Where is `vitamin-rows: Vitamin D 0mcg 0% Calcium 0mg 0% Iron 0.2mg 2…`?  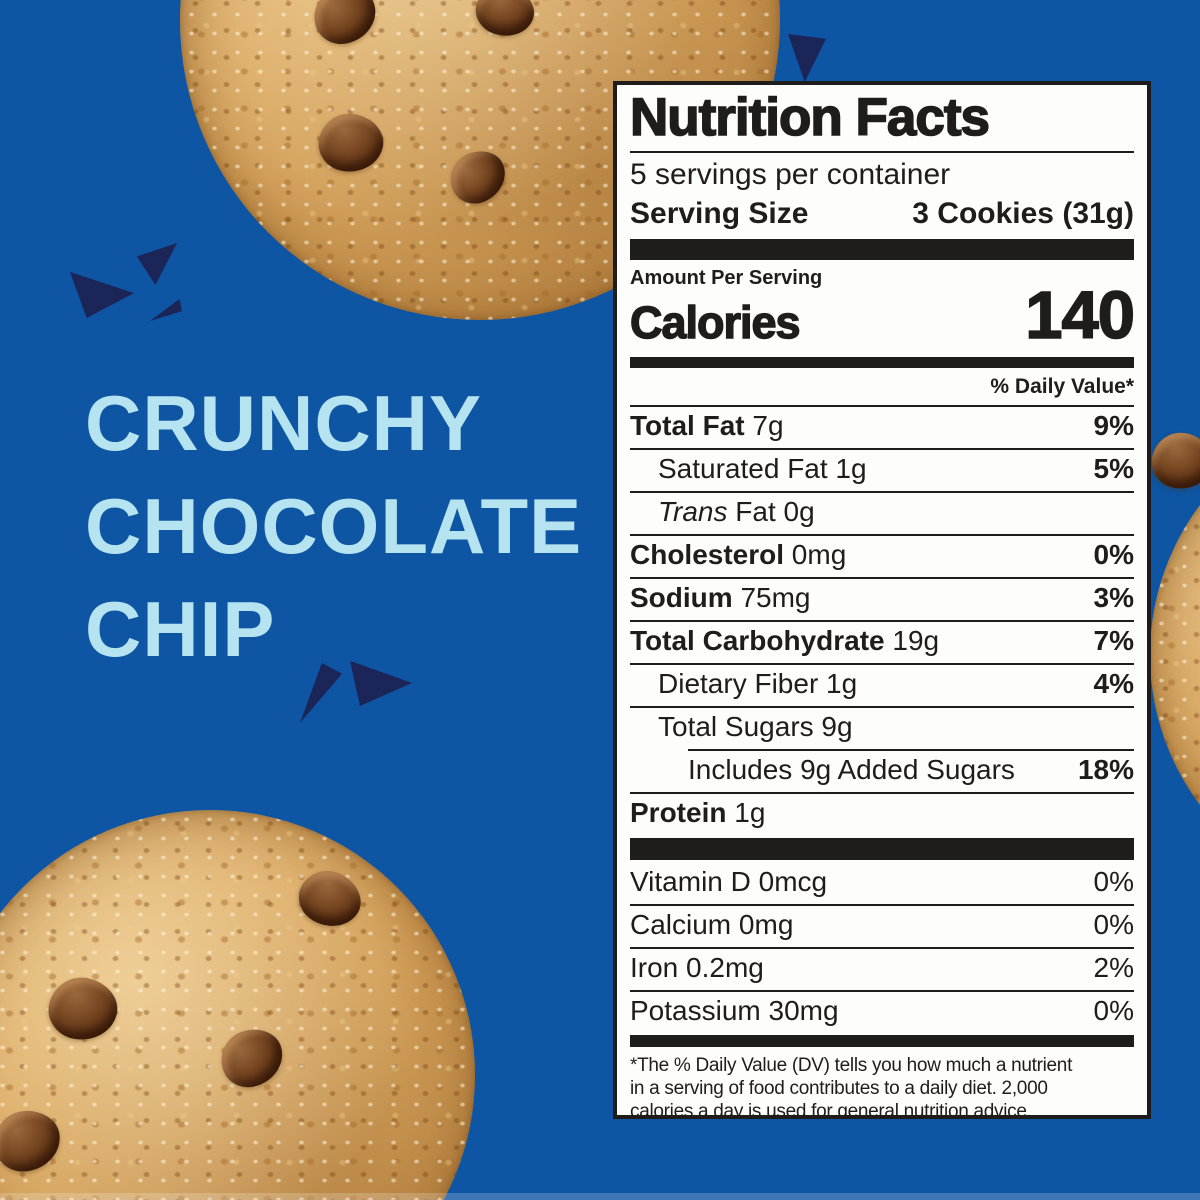
vitamin-rows: Vitamin D 0mcg 0% Calcium 0mg 0% Iron 0.2mg 2… is located at coordinates (882, 947).